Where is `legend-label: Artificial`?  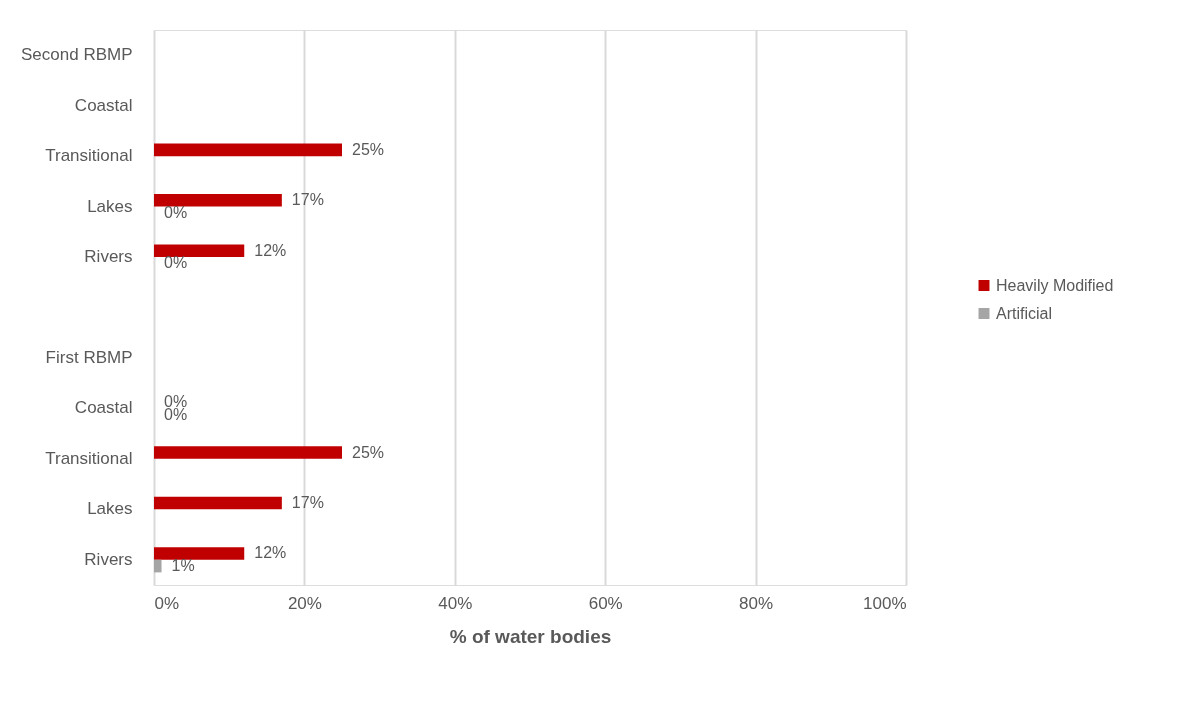
legend-label: Artificial is located at coordinates (1024, 313).